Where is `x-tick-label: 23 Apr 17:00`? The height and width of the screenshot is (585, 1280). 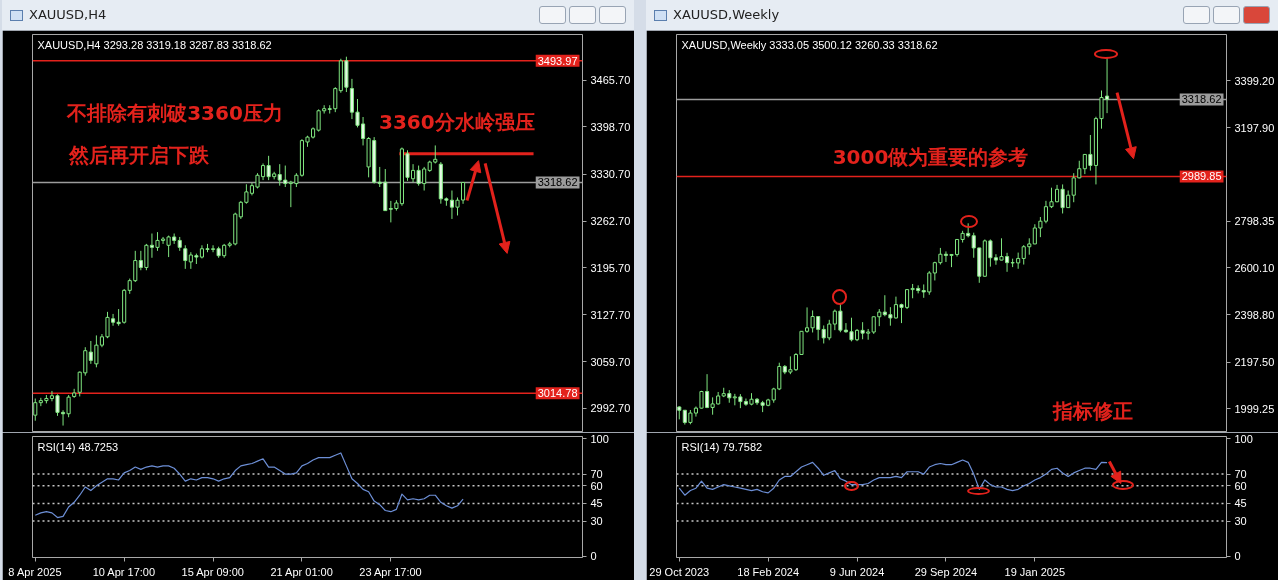
x-tick-label: 23 Apr 17:00 is located at coordinates (390, 571).